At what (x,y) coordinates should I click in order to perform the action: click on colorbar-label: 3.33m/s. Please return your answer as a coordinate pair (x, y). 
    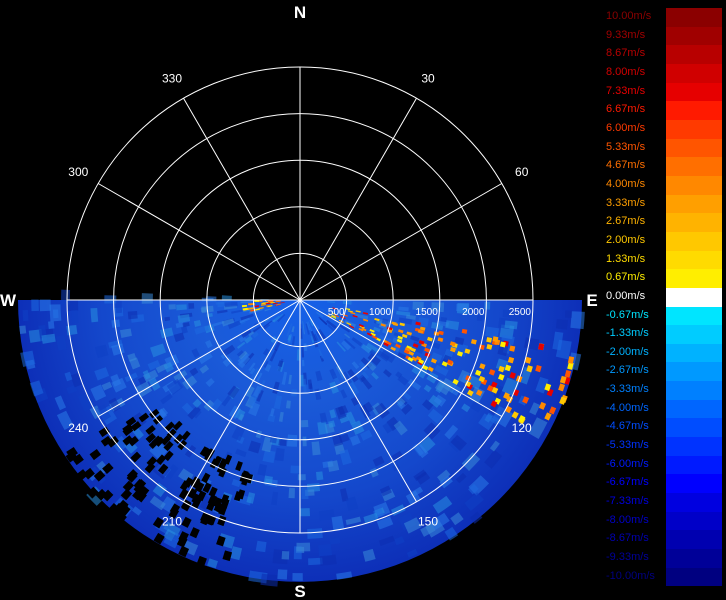
    Looking at the image, I should click on (625, 203).